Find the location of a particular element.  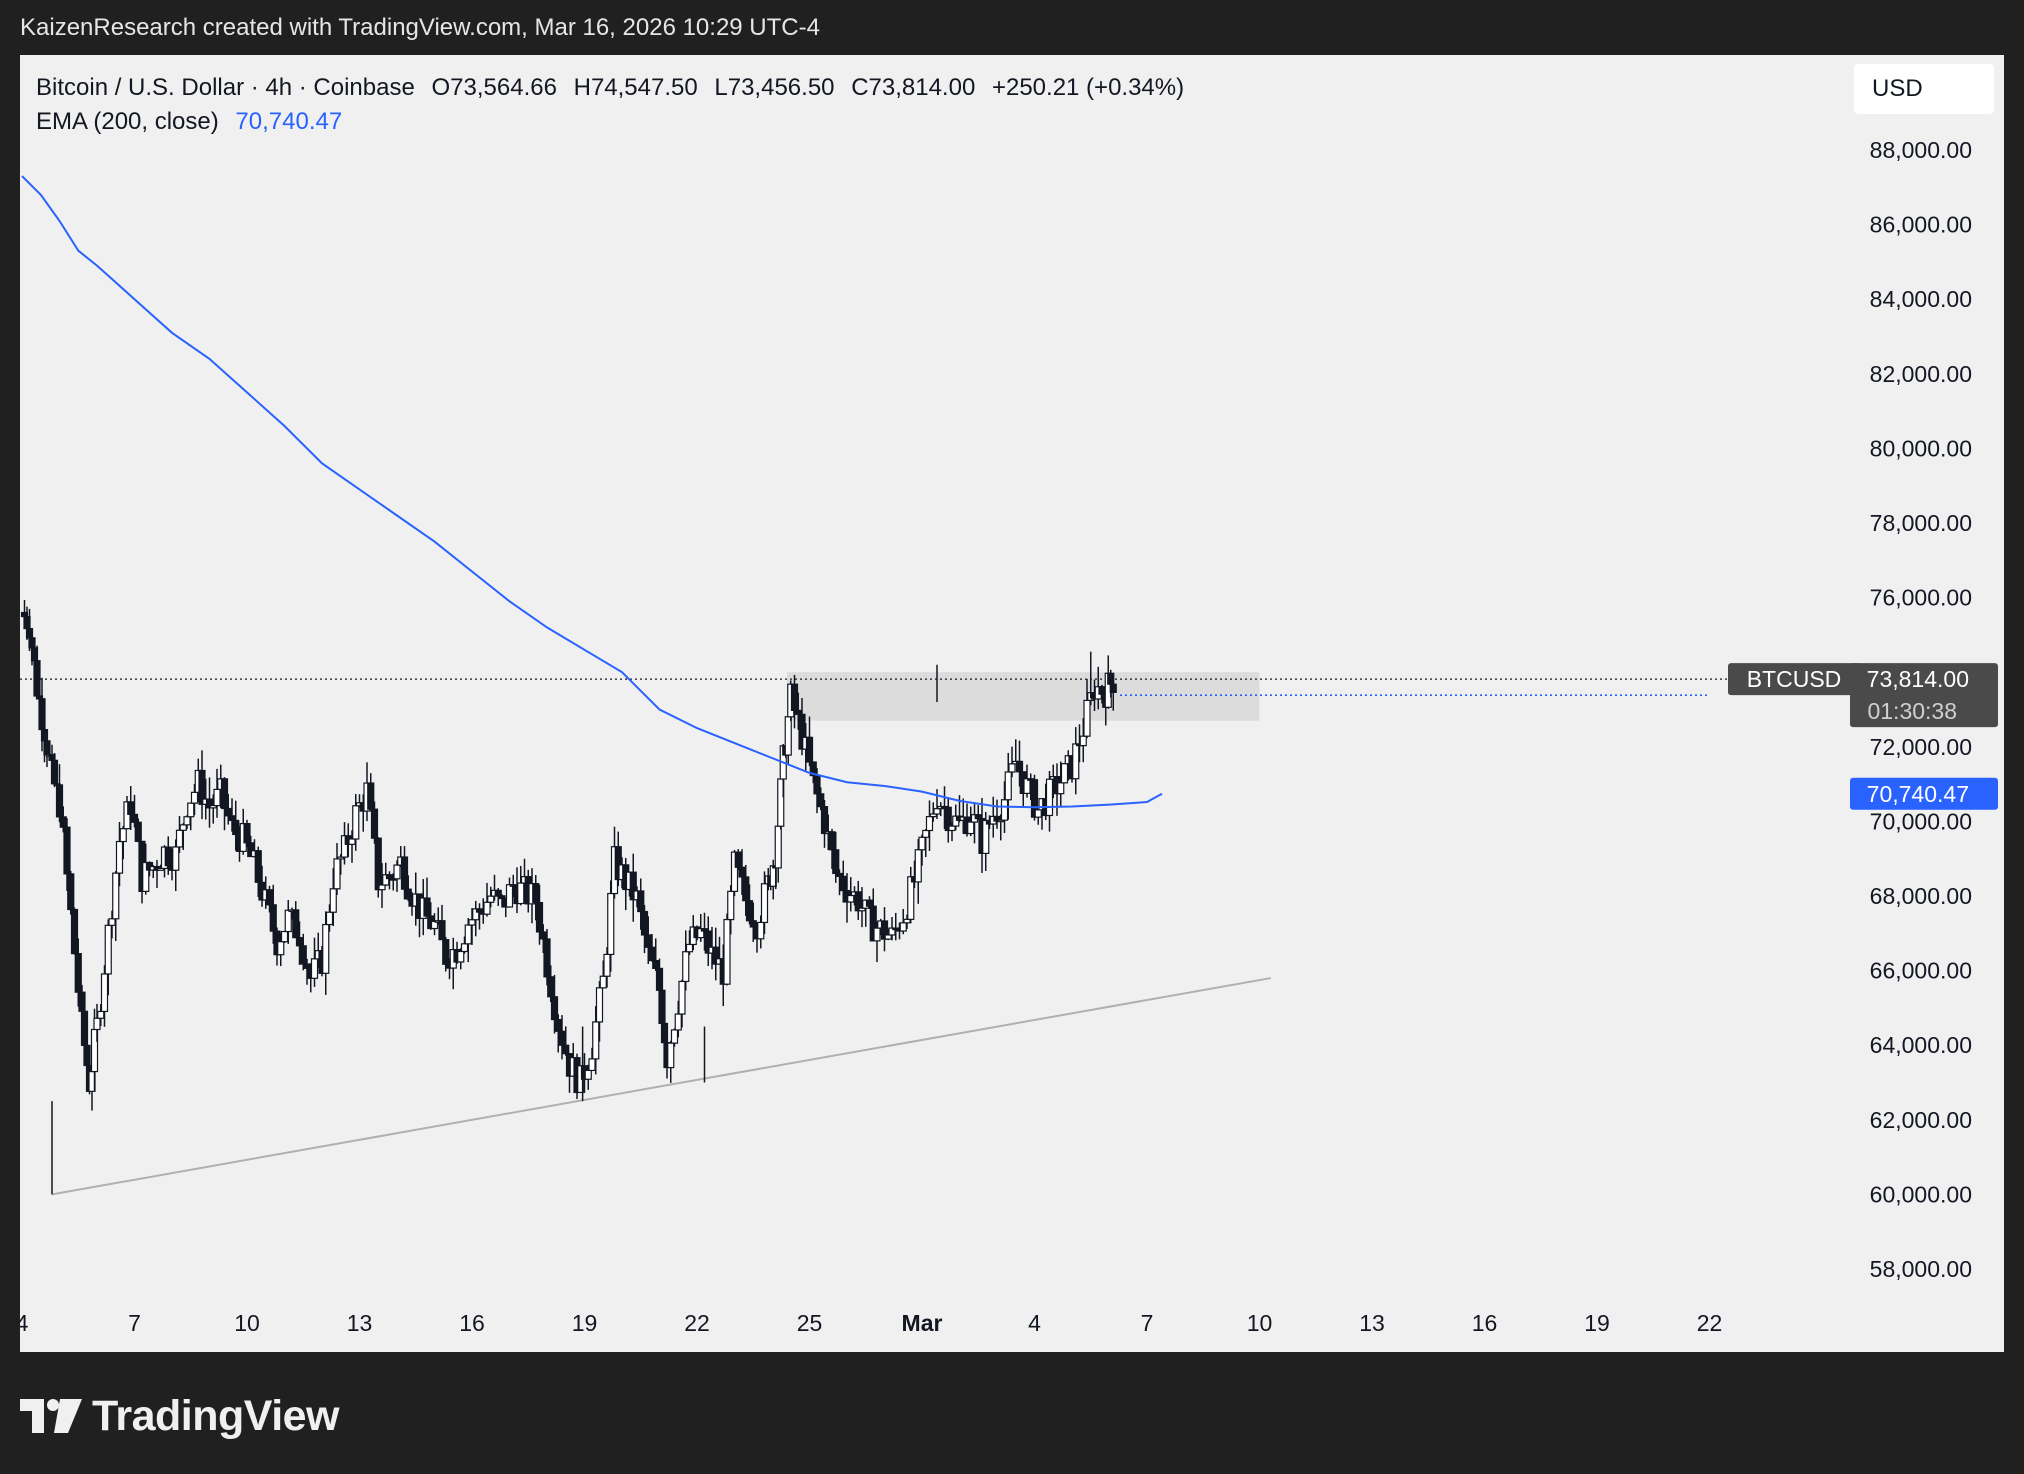

last-price-label is located at coordinates (1924, 695).